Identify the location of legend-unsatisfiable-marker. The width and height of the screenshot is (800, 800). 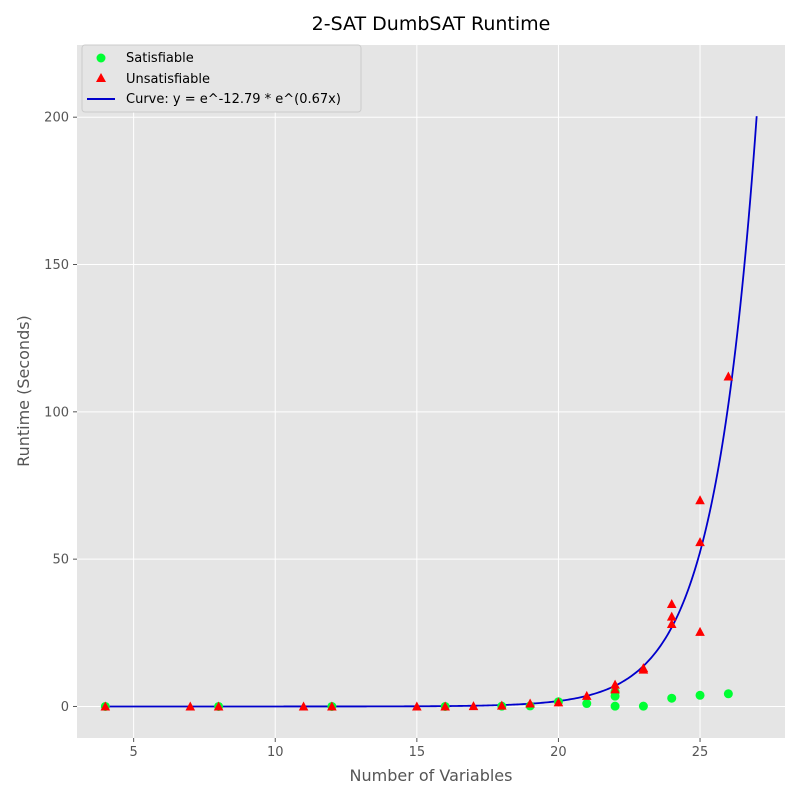
(101, 77).